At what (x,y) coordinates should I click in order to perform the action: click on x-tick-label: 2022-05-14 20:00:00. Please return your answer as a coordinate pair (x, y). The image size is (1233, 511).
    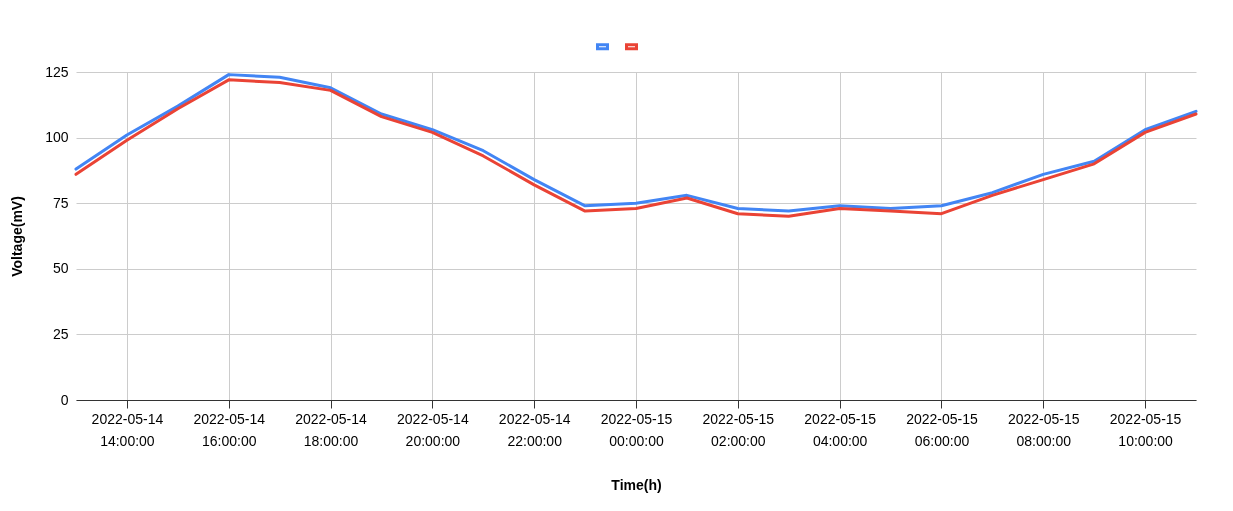
    Looking at the image, I should click on (433, 429).